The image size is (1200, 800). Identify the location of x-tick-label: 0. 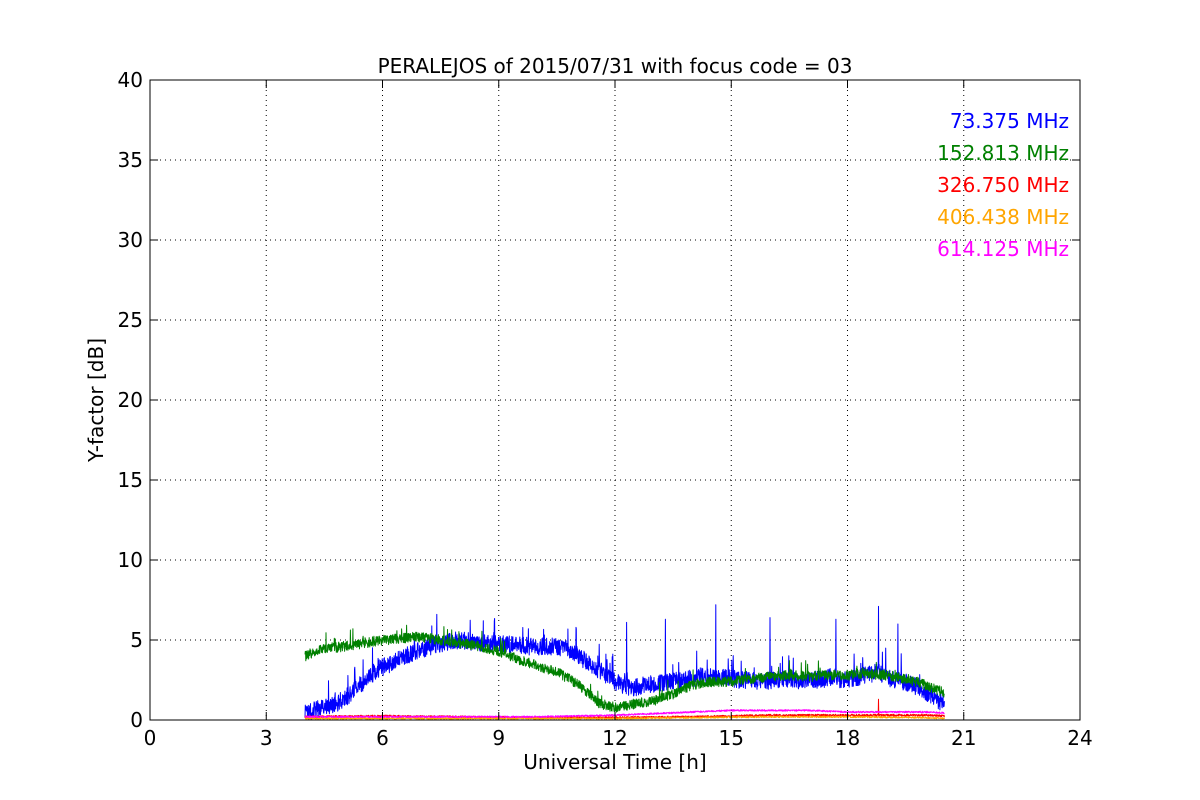
(150, 738).